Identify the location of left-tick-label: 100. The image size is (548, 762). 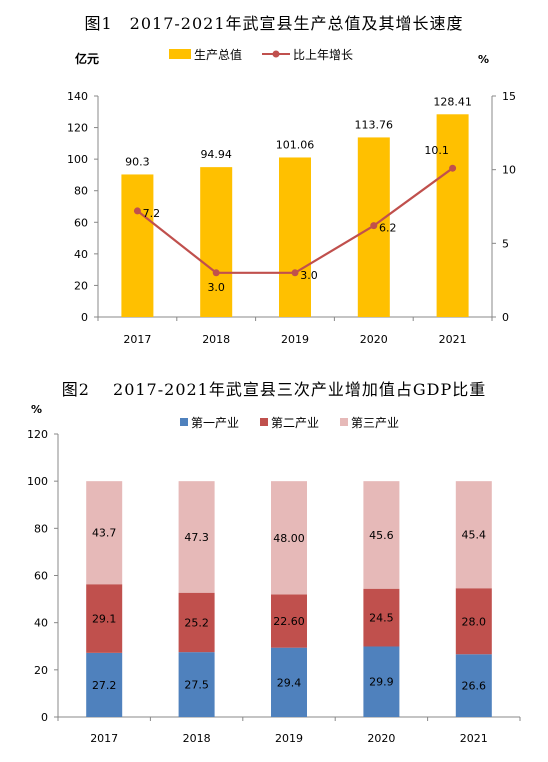
(77, 159).